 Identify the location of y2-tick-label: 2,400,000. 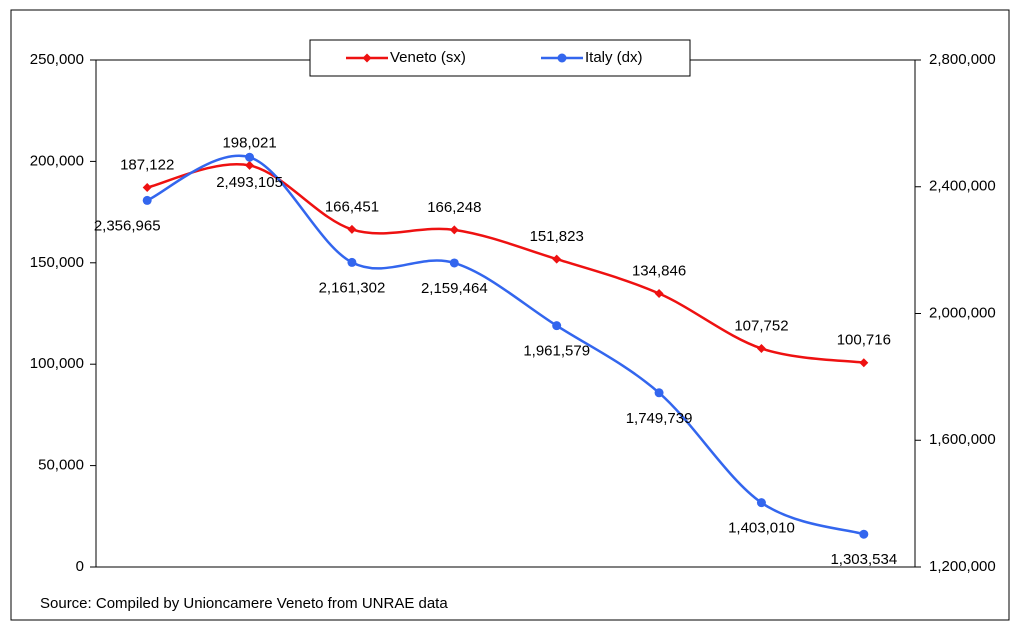
(962, 186).